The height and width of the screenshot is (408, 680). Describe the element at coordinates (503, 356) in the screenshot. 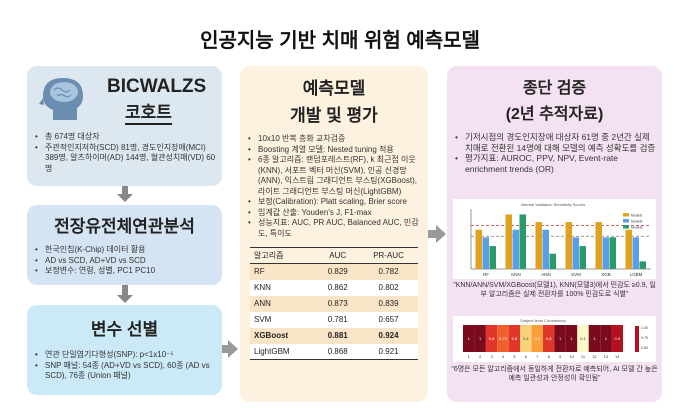

I see `x-tick-label: 4` at that location.